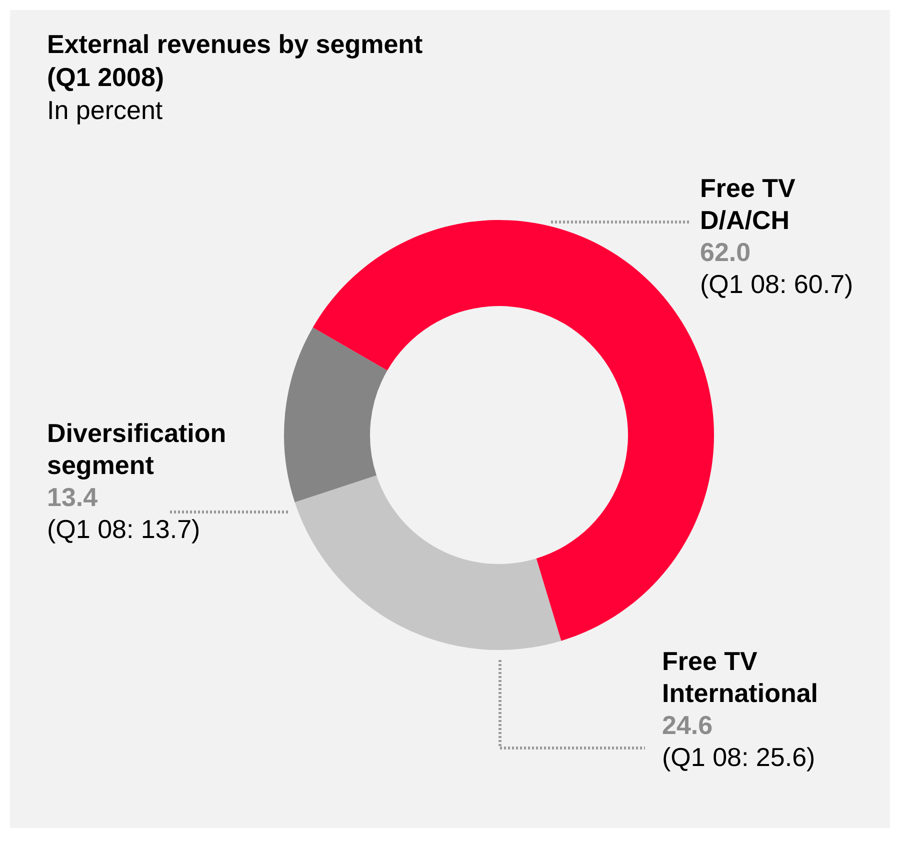 Image resolution: width=901 pixels, height=854 pixels. Describe the element at coordinates (777, 284) in the screenshot. I see `text: (Q1 08: 60.7)` at that location.